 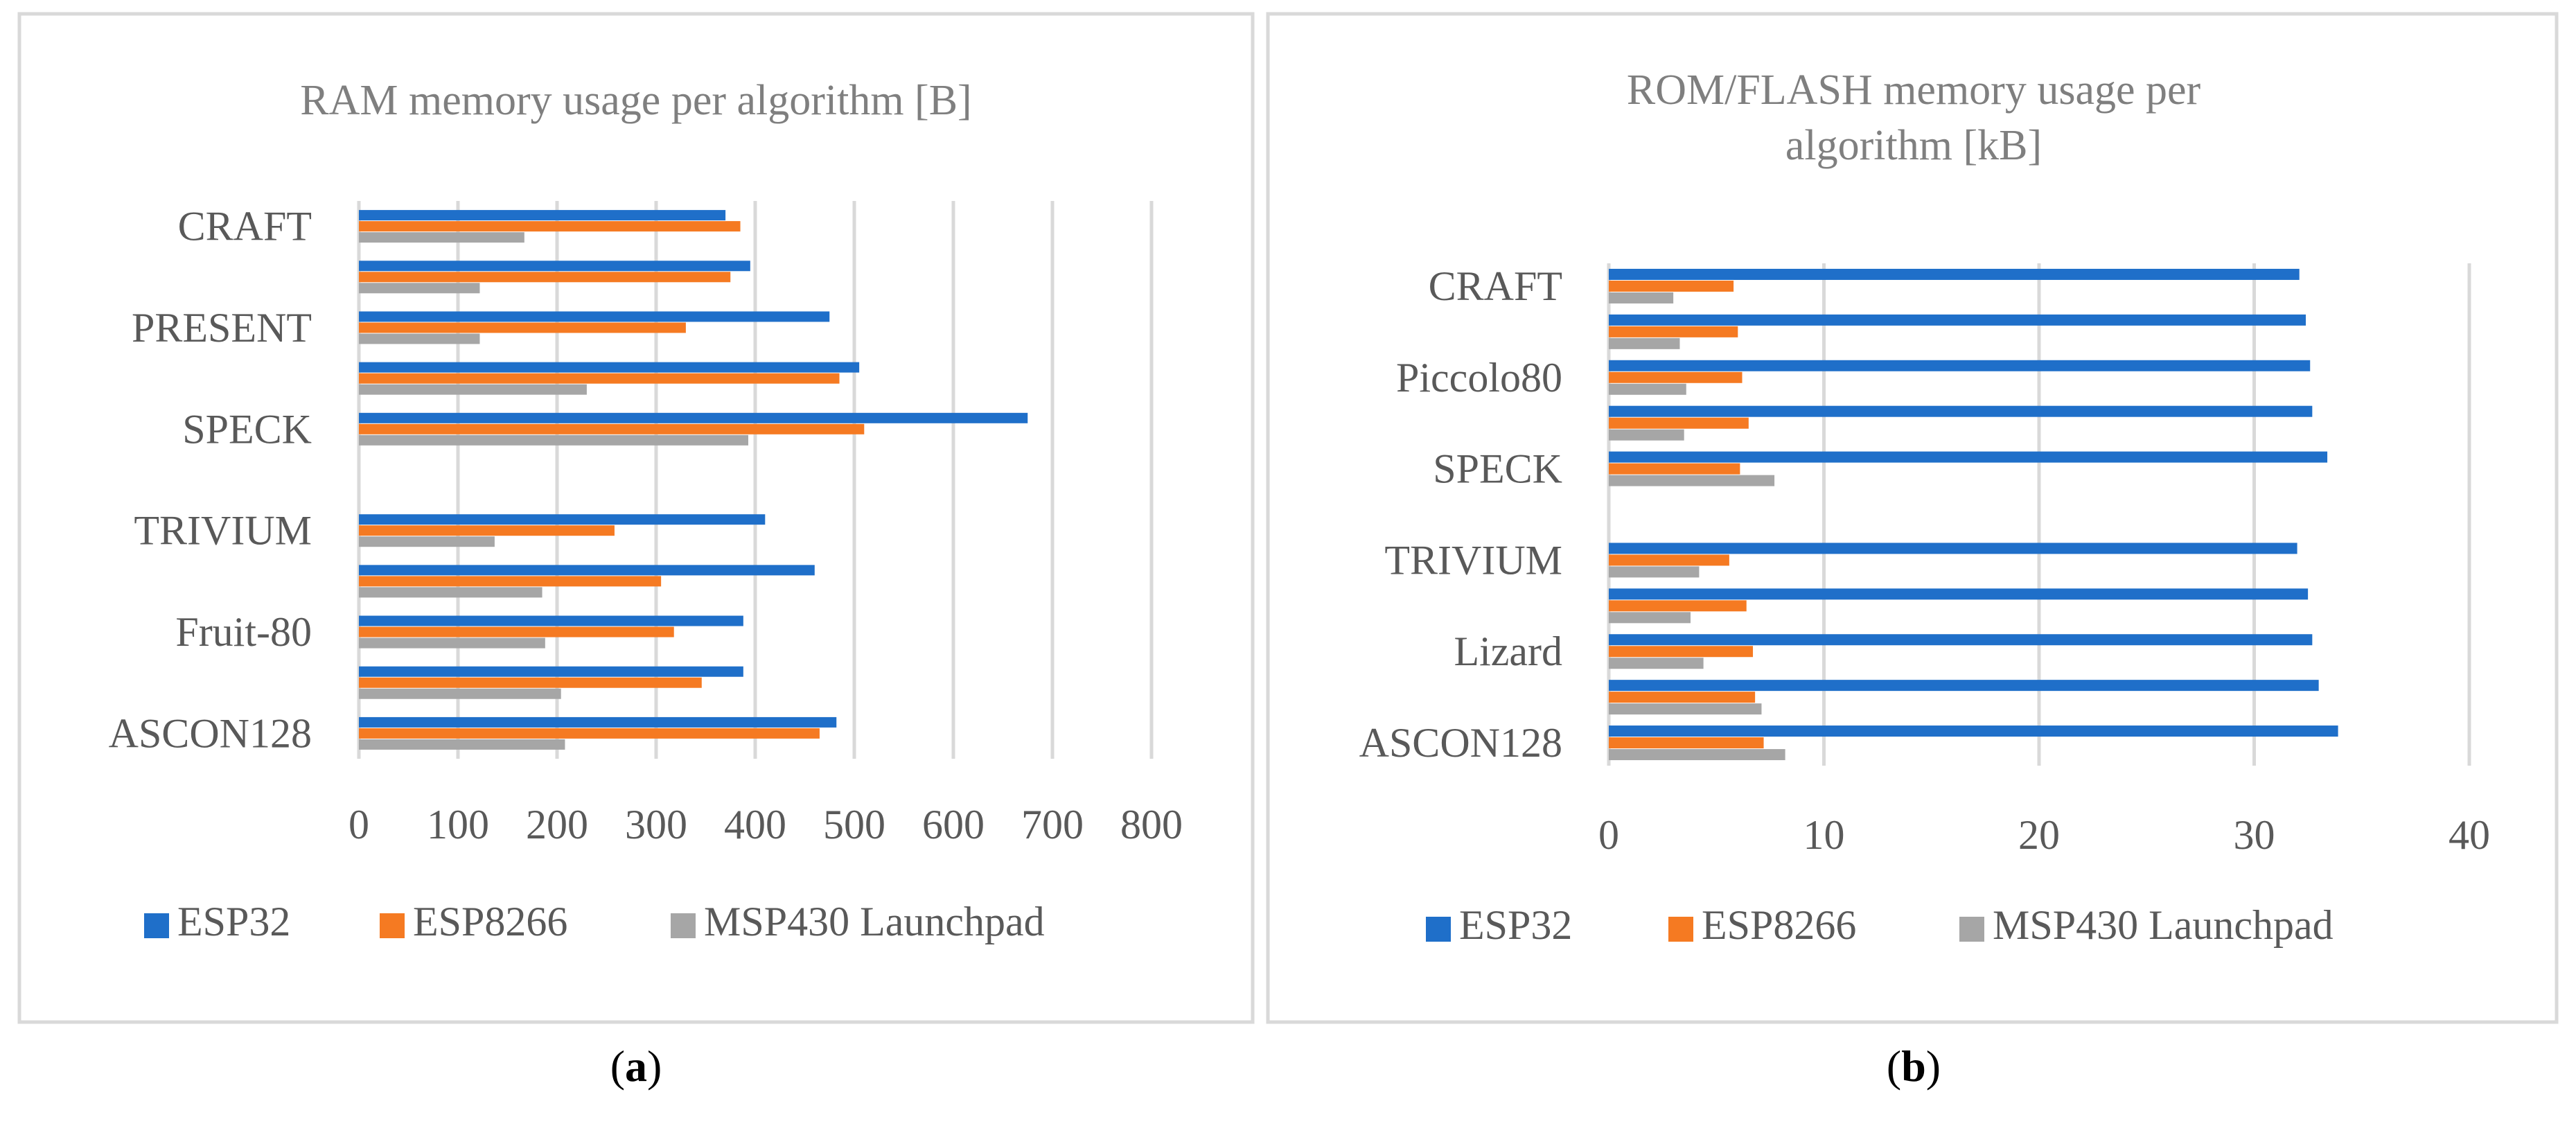 I want to click on rom-x-ticks: 0 10 20 30 40, so click(x=2044, y=835).